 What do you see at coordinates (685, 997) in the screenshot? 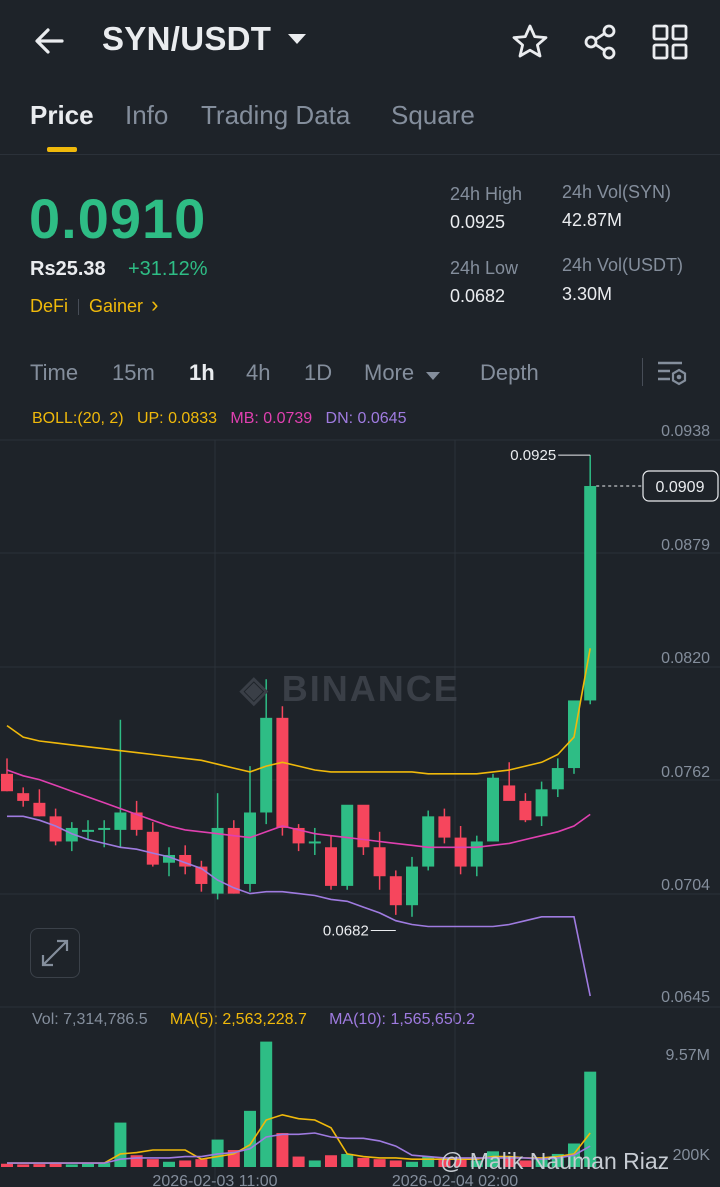
I see `price-axis-label: 0.0645` at bounding box center [685, 997].